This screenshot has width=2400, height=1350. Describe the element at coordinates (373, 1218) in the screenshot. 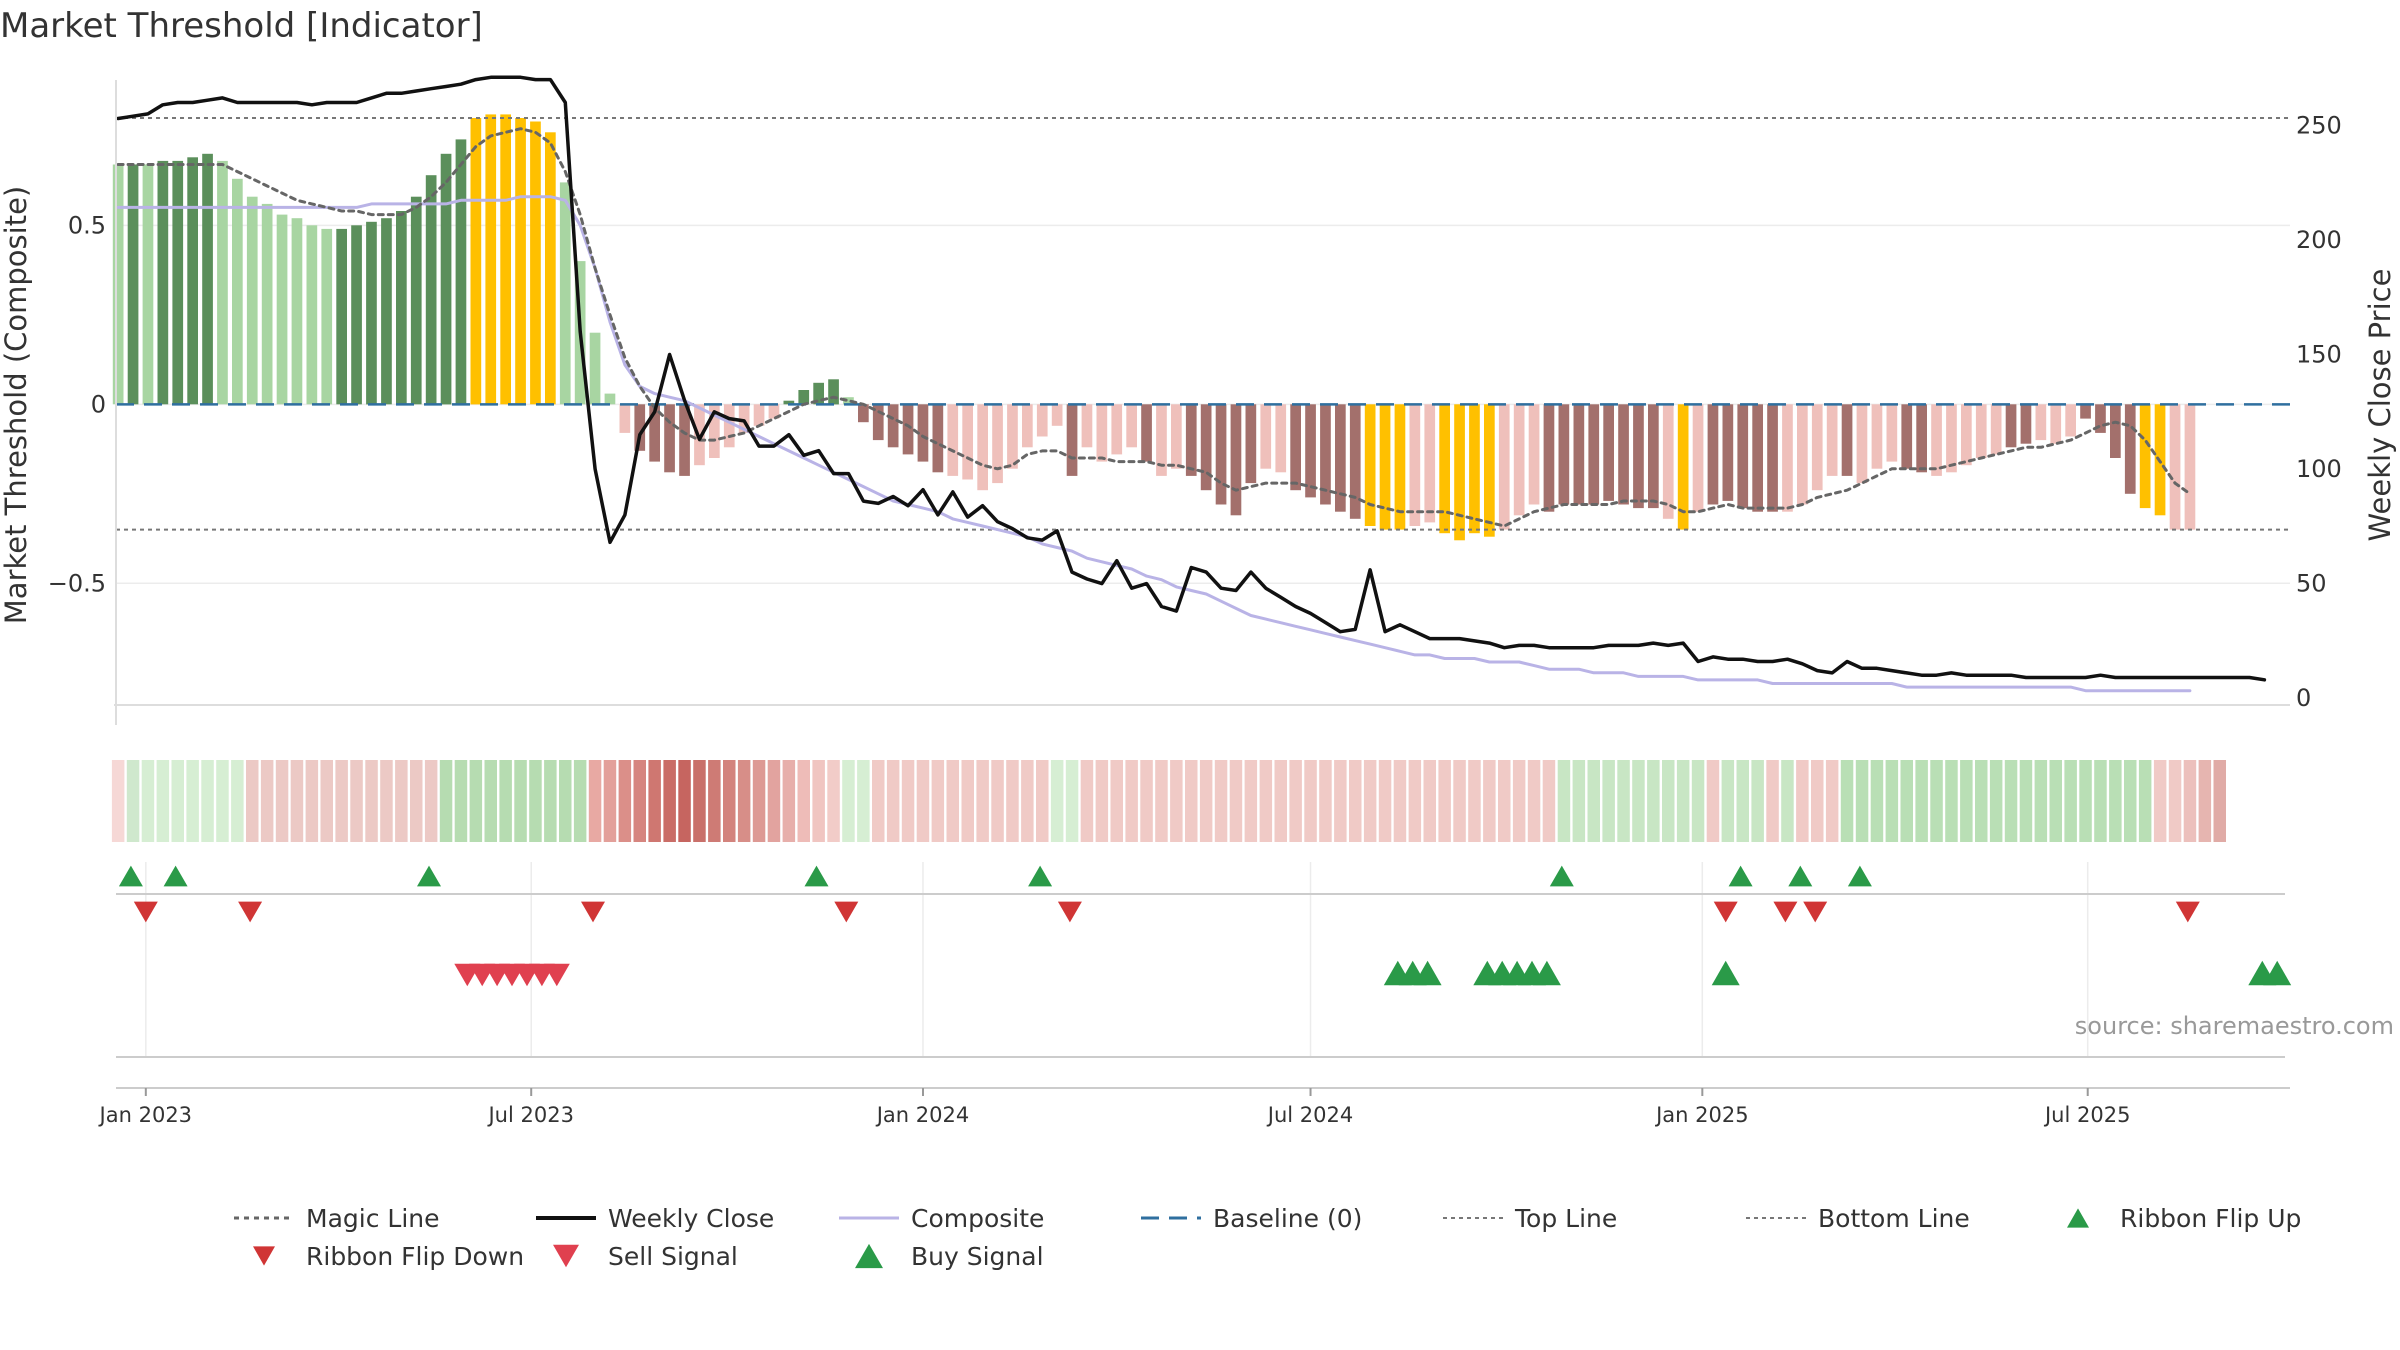

I see `legend-label: Magic Line` at that location.